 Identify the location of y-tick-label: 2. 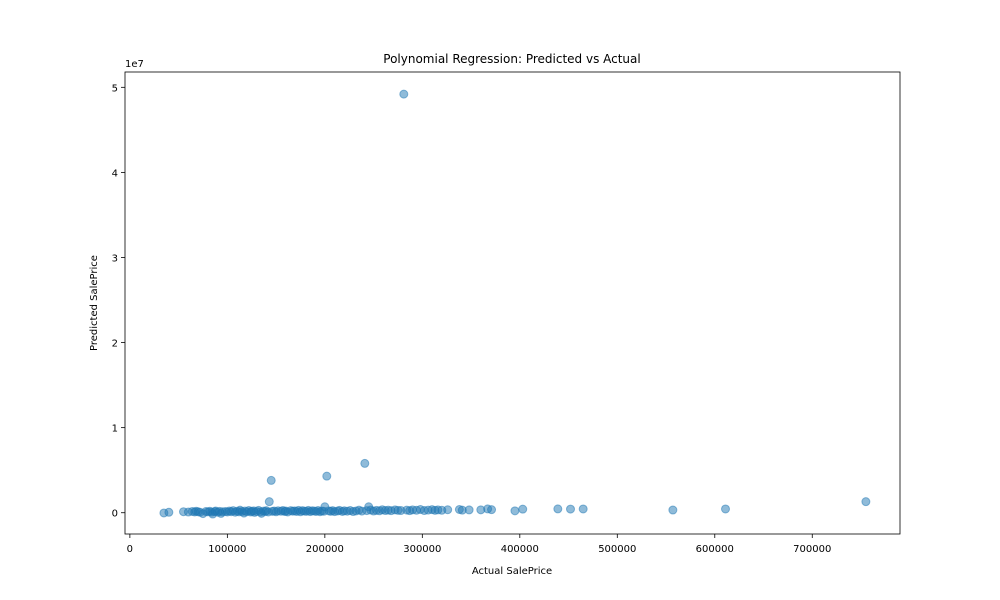
(115, 344).